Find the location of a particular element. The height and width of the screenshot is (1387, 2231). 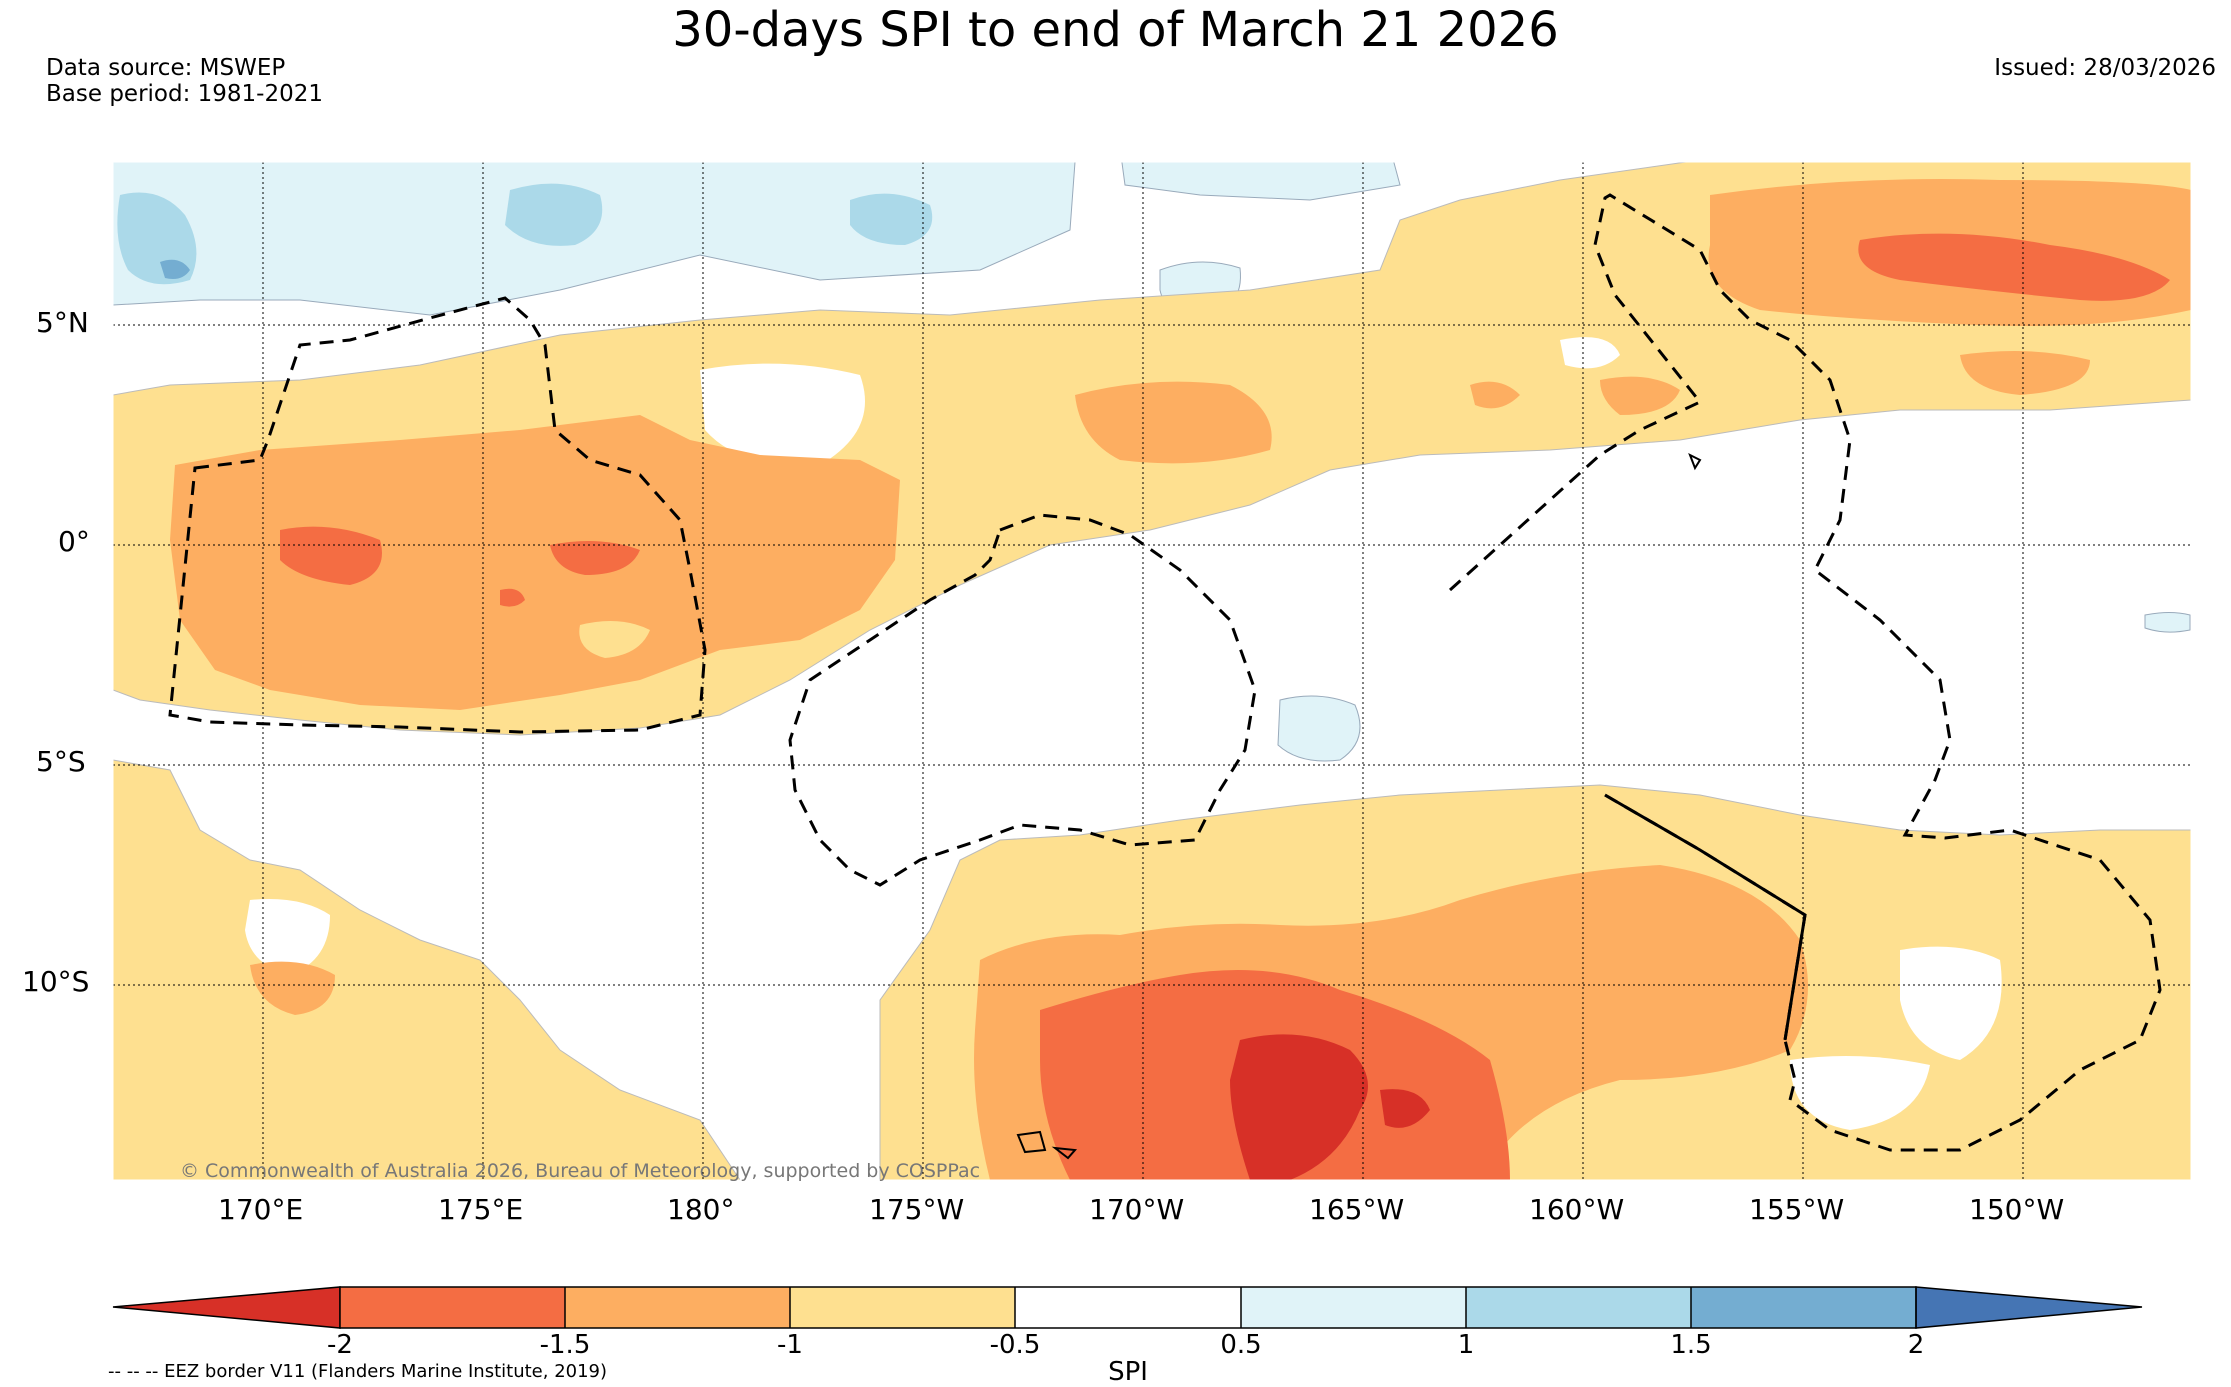

base-period: Base period: 1981-2021 is located at coordinates (185, 94).